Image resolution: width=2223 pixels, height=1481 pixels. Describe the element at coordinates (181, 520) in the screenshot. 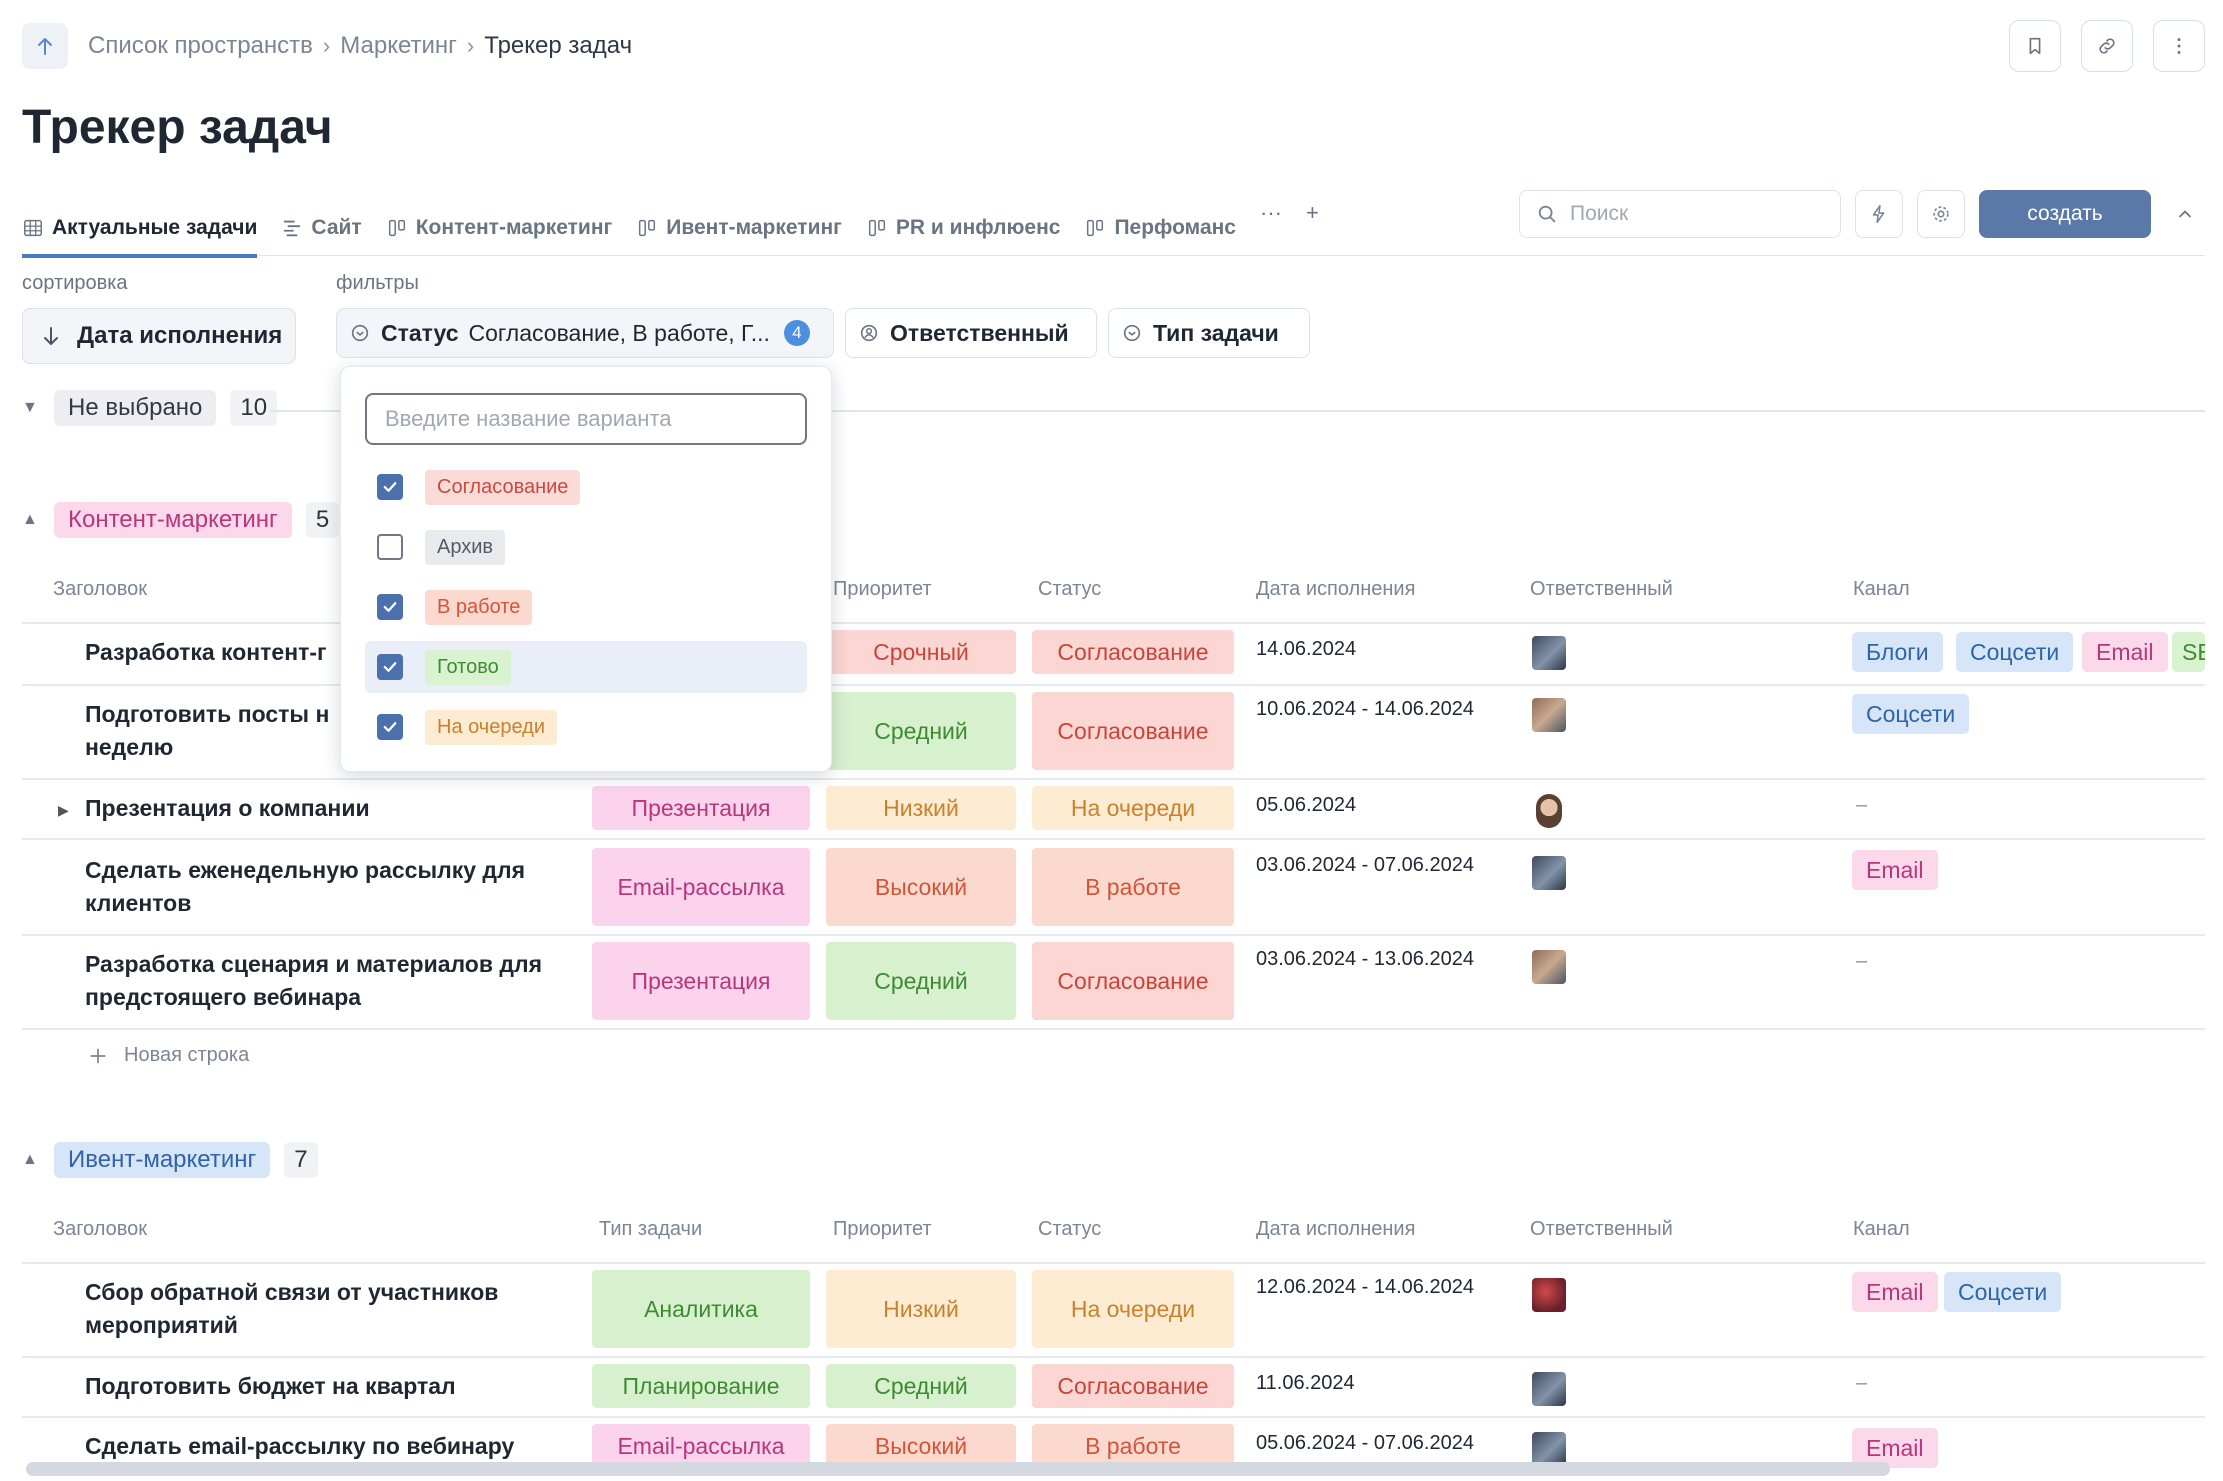

I see `group-header-content-marketing: ▲ Контент-маркетинг 5` at that location.